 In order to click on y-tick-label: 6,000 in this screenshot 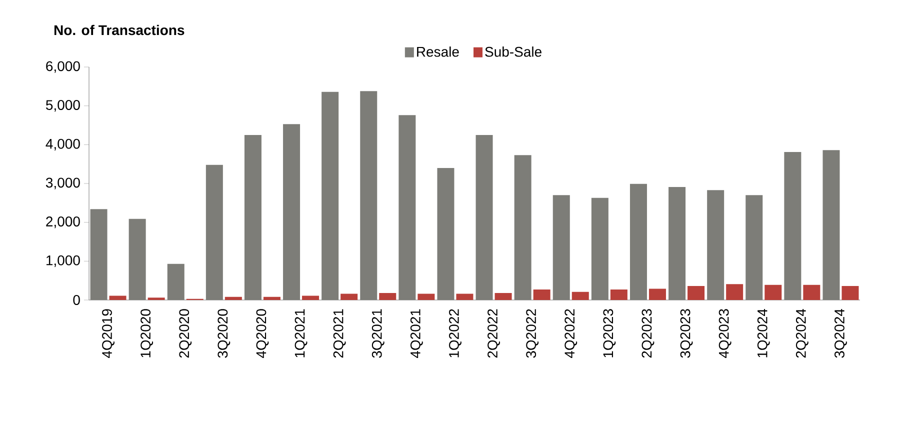, I will do `click(63, 67)`.